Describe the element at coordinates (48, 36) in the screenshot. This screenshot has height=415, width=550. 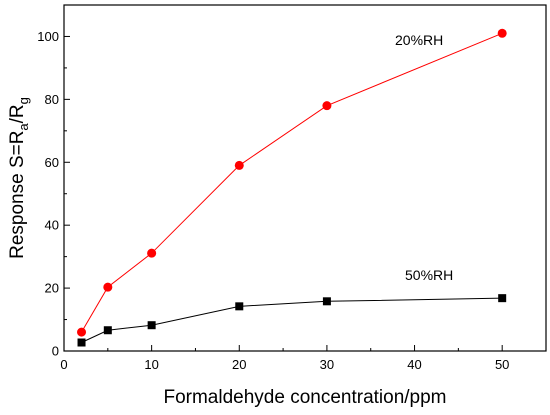
I see `y-tick-label: 100` at that location.